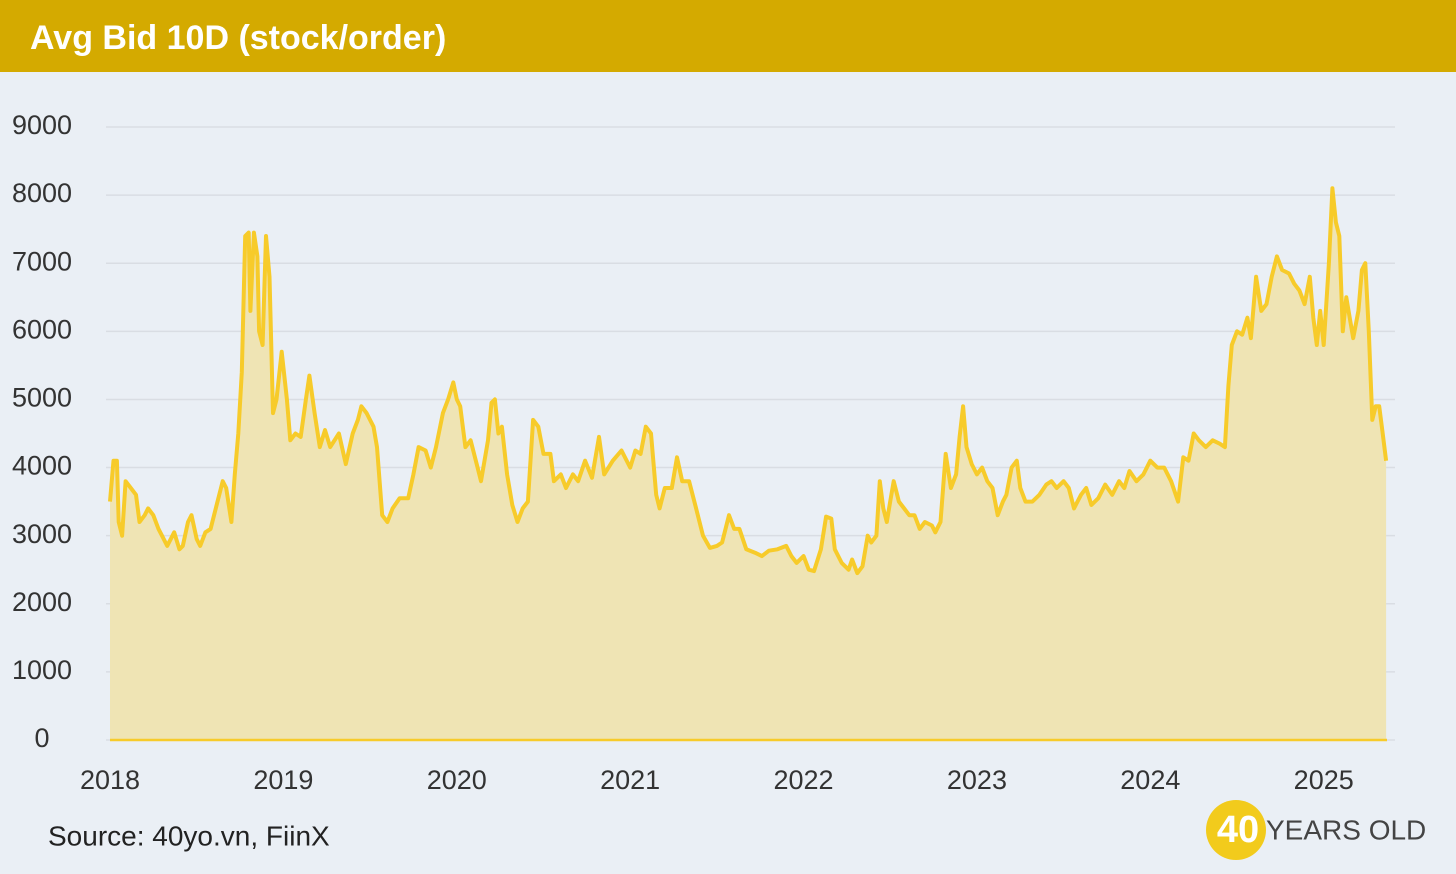 This screenshot has width=1456, height=874. Describe the element at coordinates (42, 261) in the screenshot. I see `y-tick-label: 7000` at that location.